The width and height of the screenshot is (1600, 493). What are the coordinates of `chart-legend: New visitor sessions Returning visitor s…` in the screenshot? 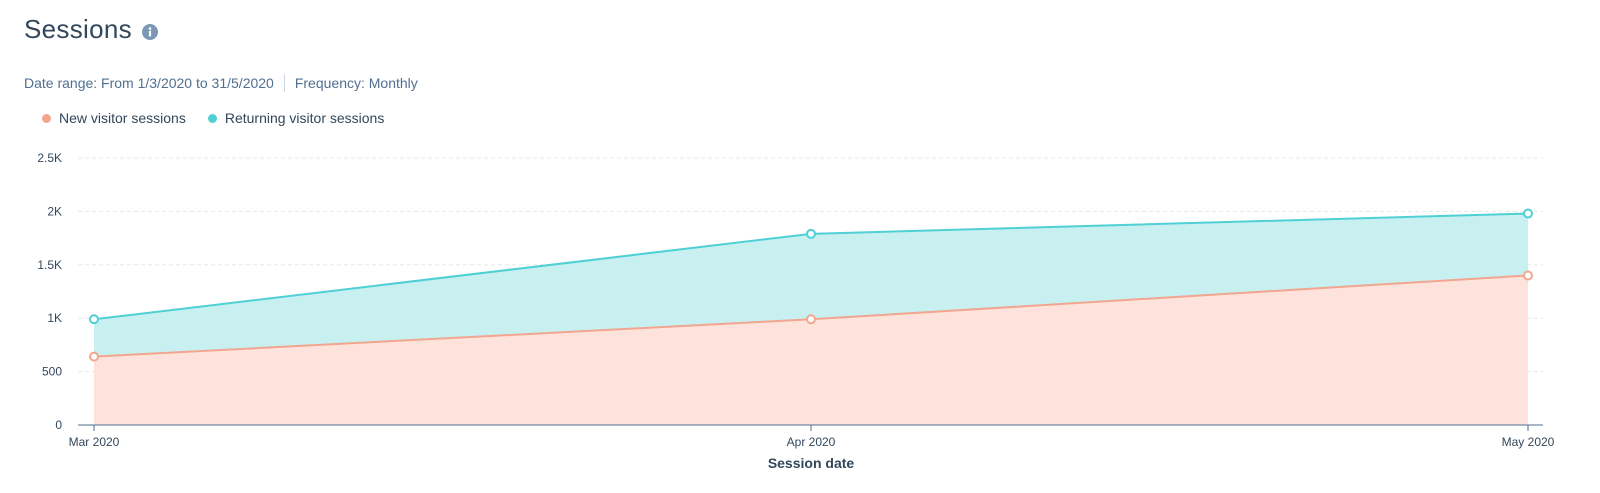 It's located at (224, 118).